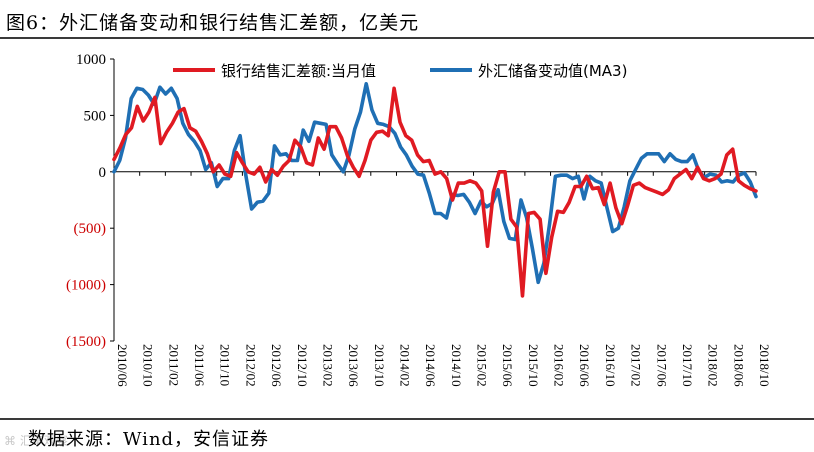 The height and width of the screenshot is (452, 814). Describe the element at coordinates (507, 365) in the screenshot. I see `x-tick-label: 2015/06` at that location.